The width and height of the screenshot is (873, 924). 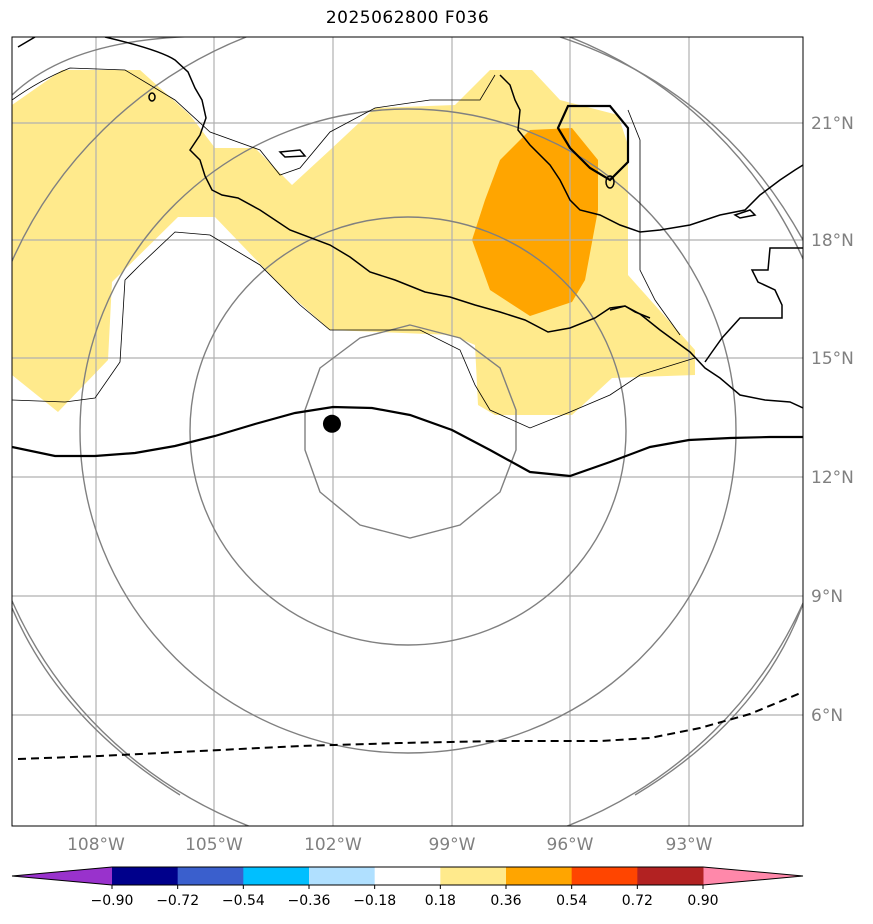 I want to click on fine-boundary-east, so click(x=654, y=222).